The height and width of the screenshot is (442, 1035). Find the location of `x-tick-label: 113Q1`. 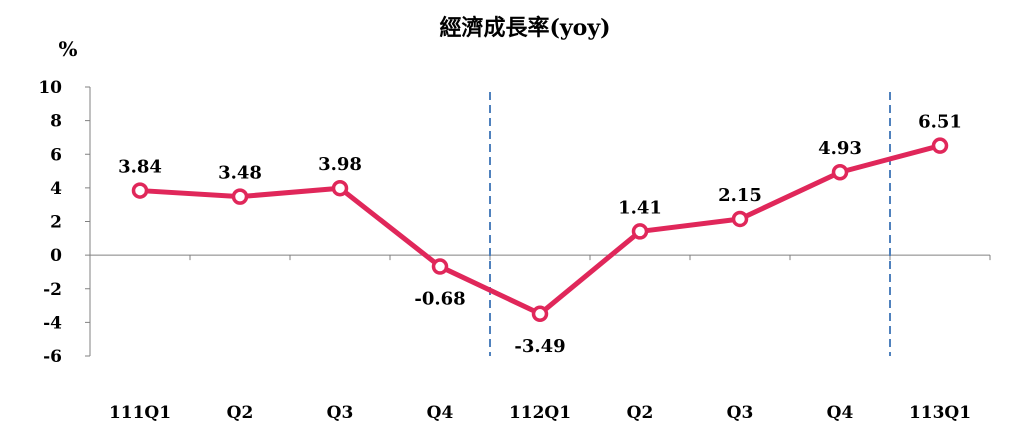

x-tick-label: 113Q1 is located at coordinates (940, 413).